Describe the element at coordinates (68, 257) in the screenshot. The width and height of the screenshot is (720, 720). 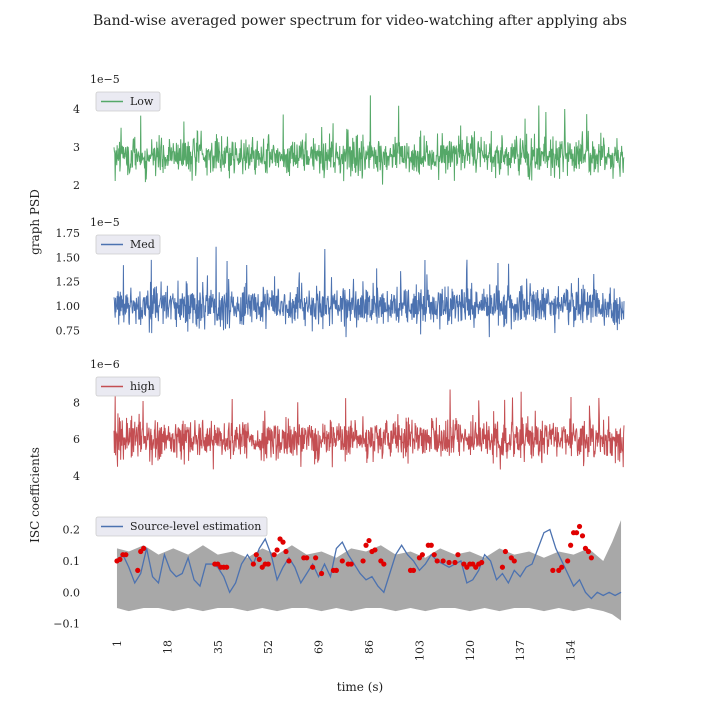
I see `y-tick-label: 1.50` at that location.